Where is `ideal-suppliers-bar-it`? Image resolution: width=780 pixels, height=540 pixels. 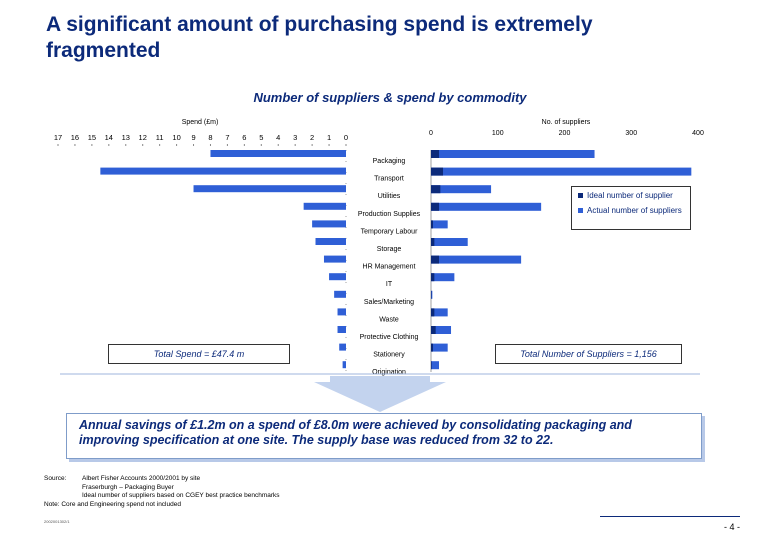
ideal-suppliers-bar-it is located at coordinates (433, 277).